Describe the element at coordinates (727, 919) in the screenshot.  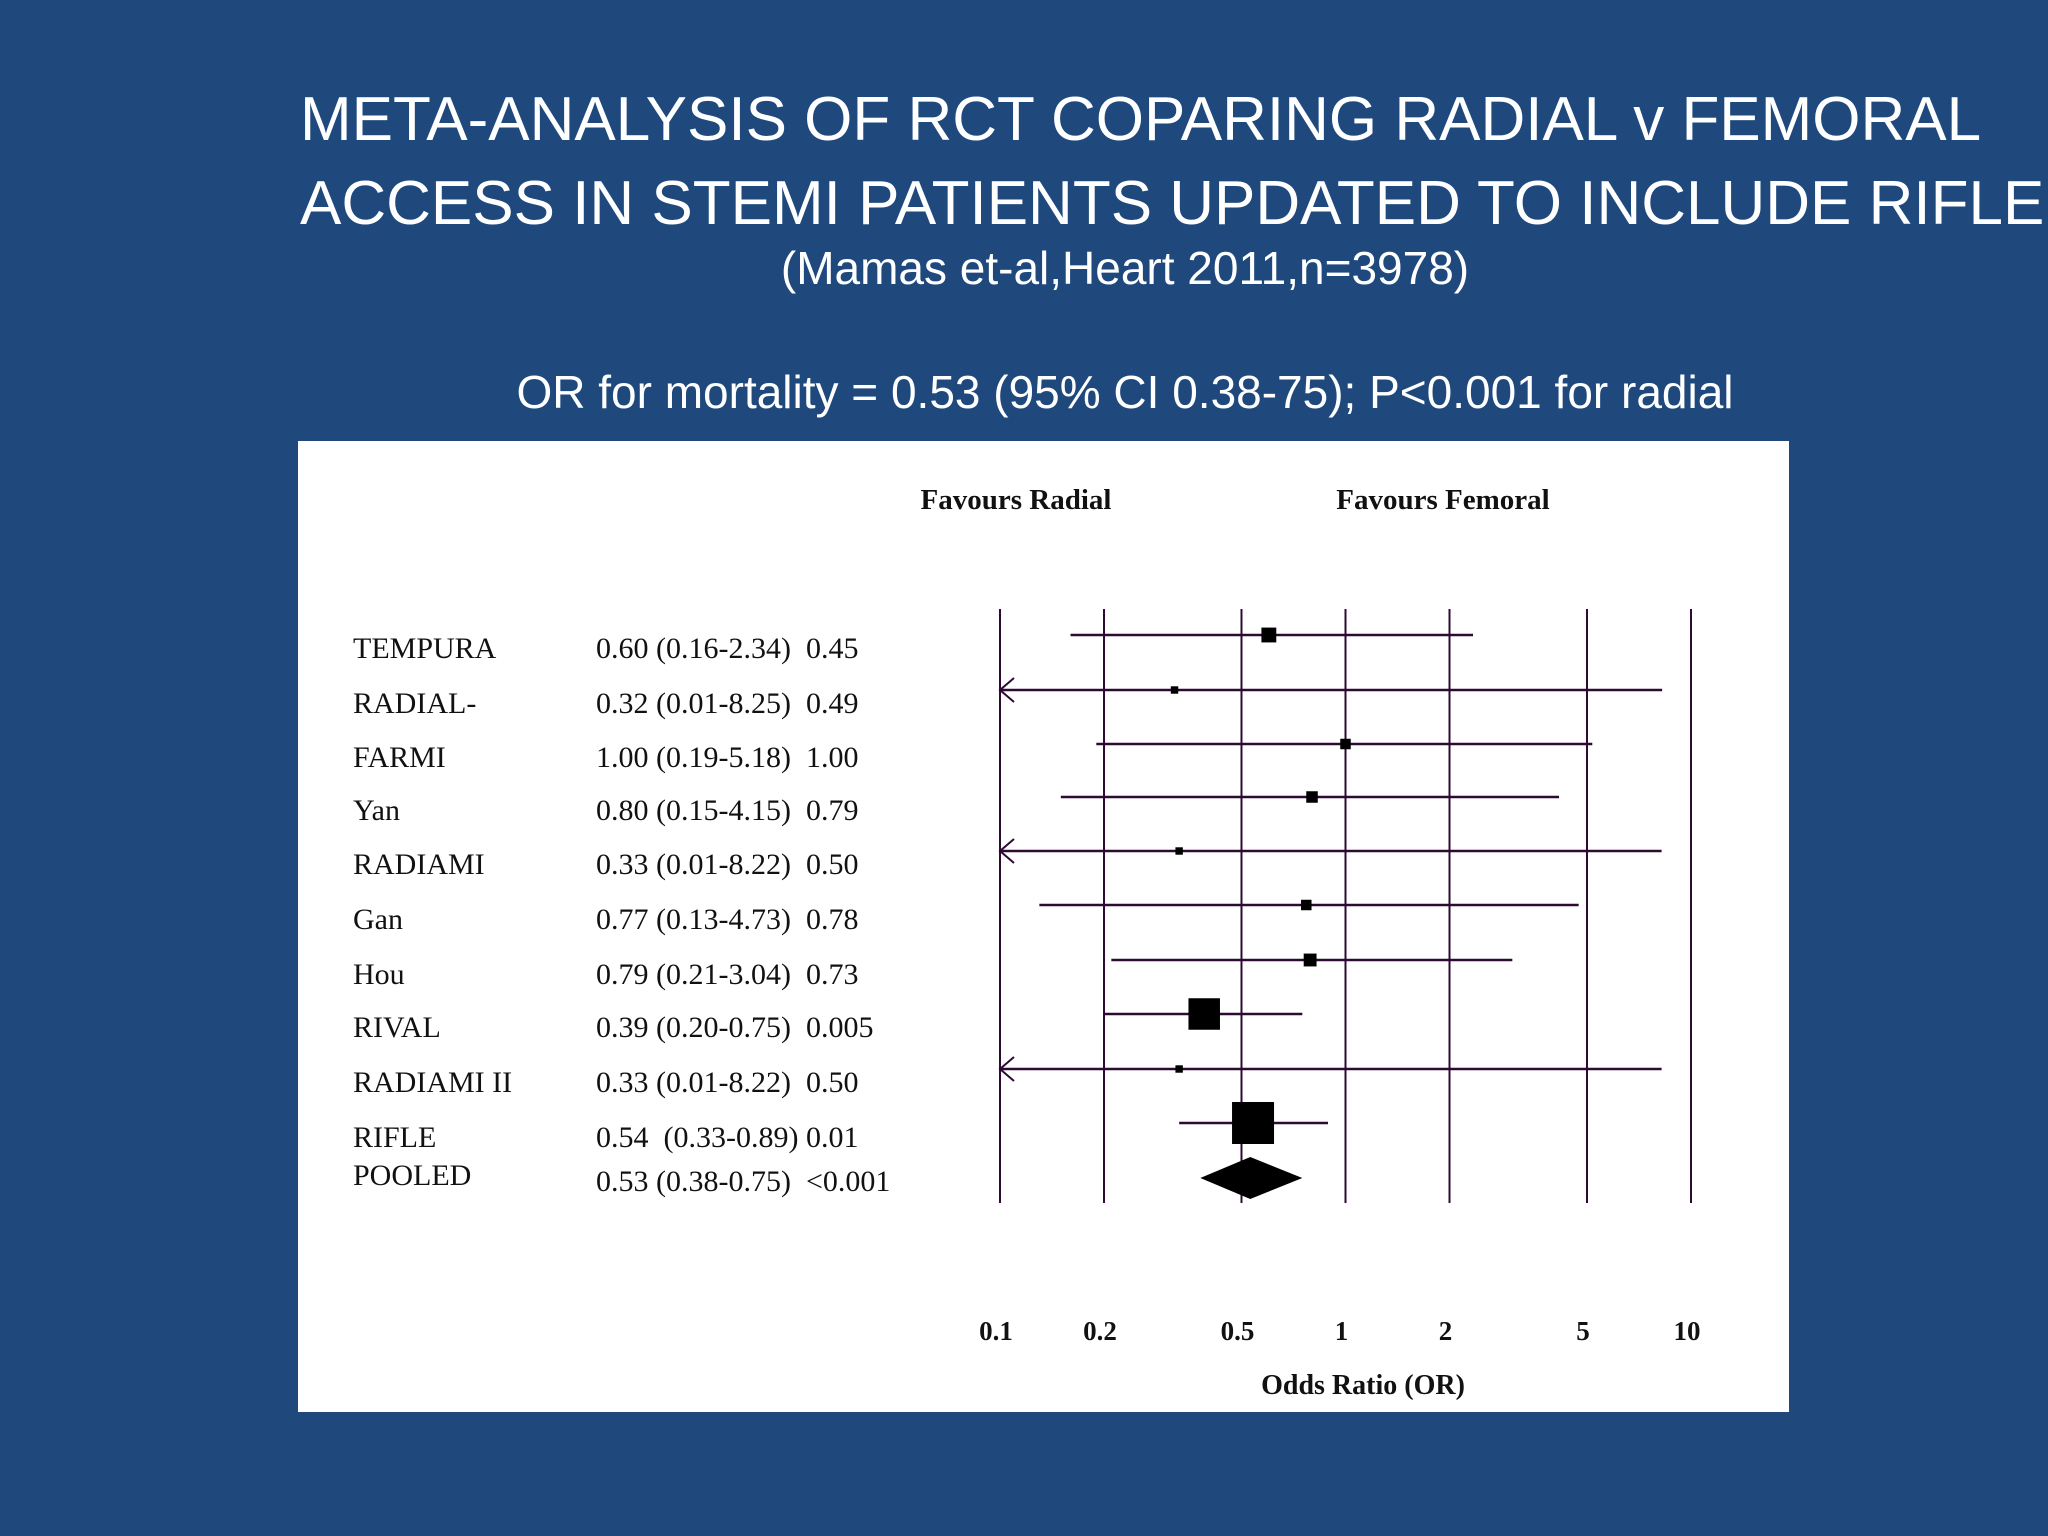
I see `study-stats-text: 0.77 (0.13-4.73) 0.78` at that location.